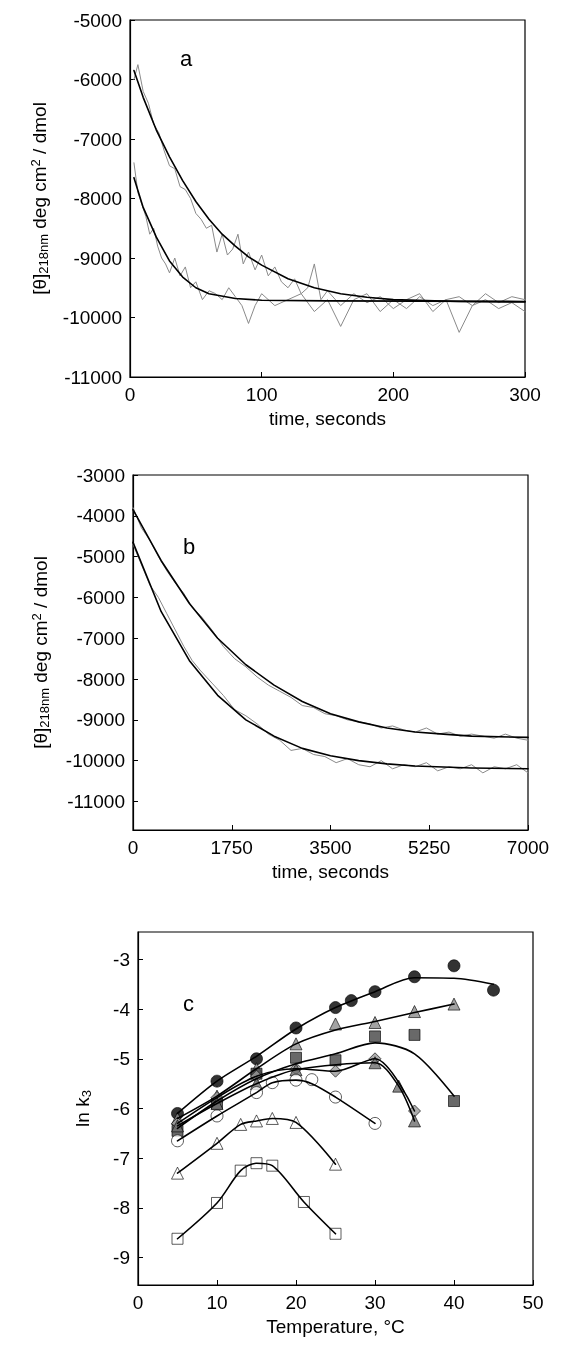 Image resolution: width=568 pixels, height=1347 pixels. Describe the element at coordinates (217, 1302) in the screenshot. I see `x-tick-label: 10` at that location.